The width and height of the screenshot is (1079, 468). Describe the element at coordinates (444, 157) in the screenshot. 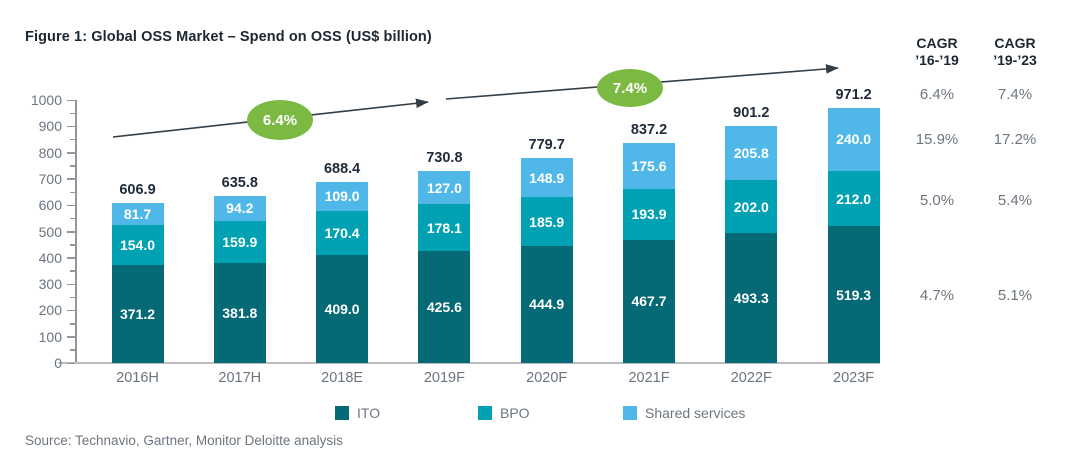

I see `bar-total-label-2019F: 730.8` at that location.